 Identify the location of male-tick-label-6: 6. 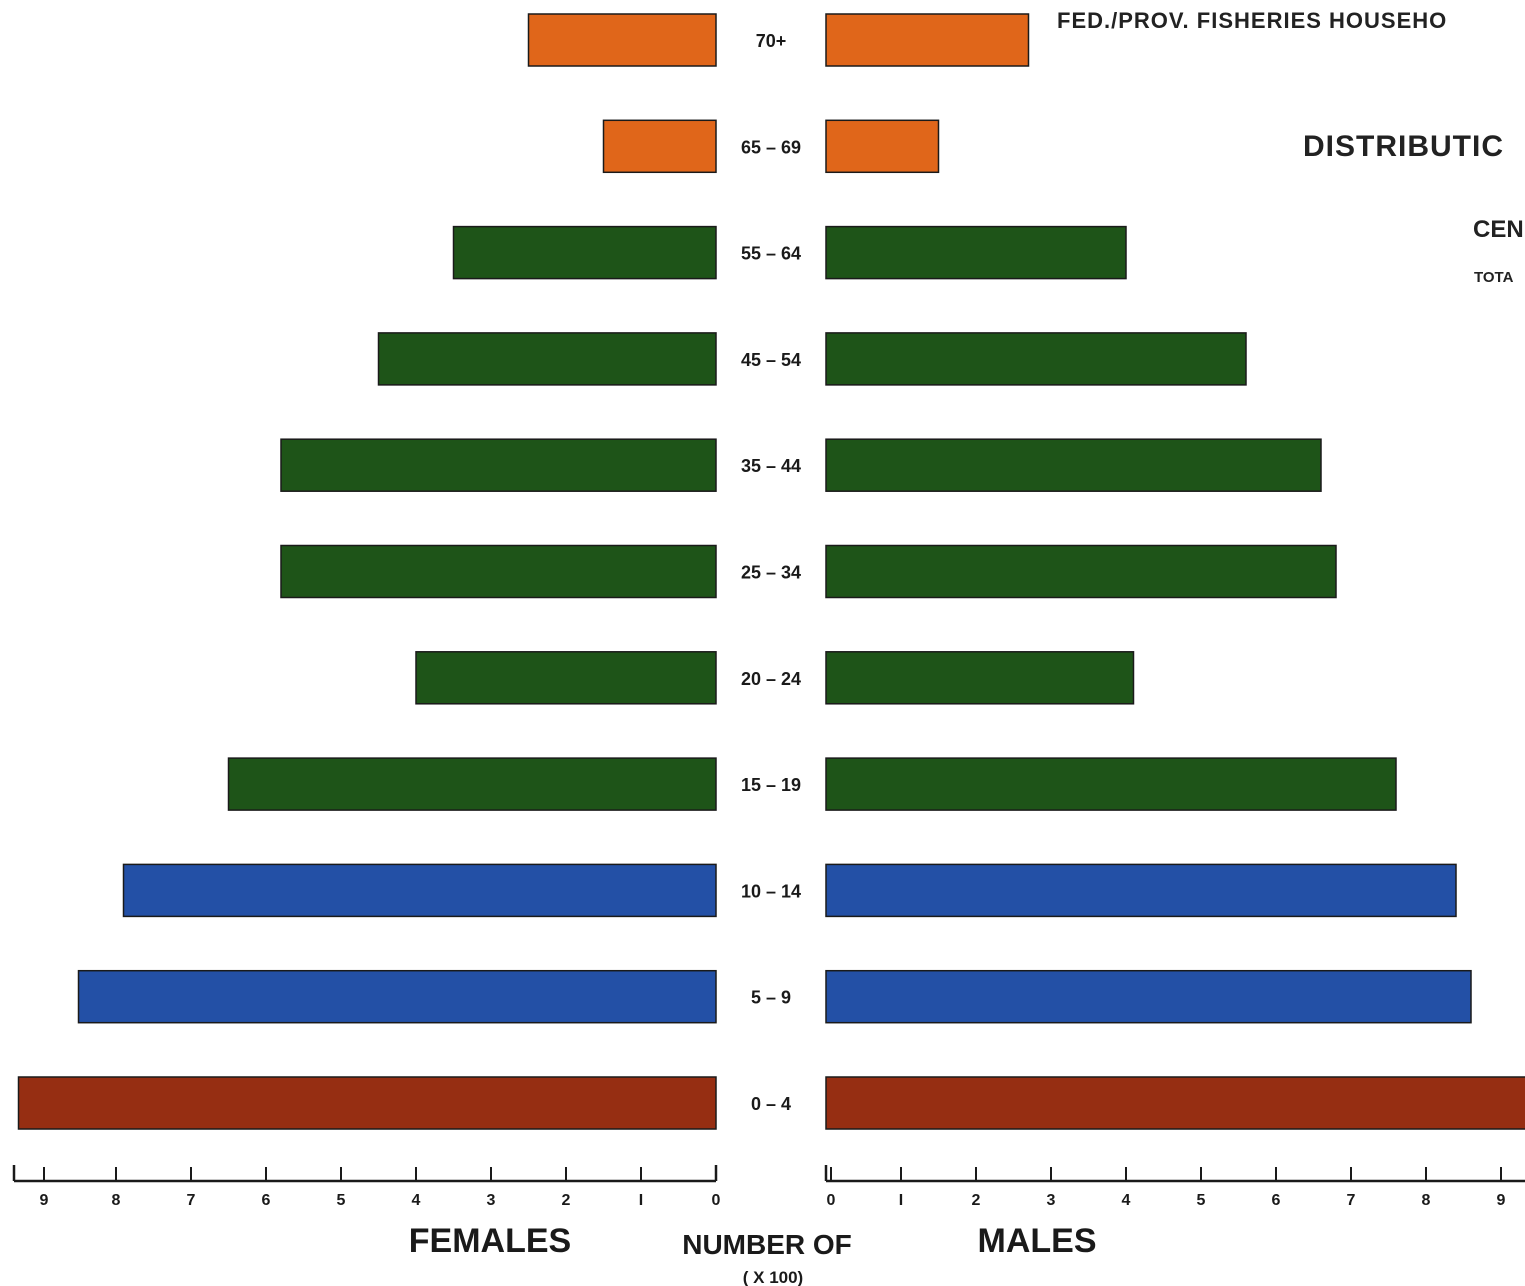
(1276, 1200).